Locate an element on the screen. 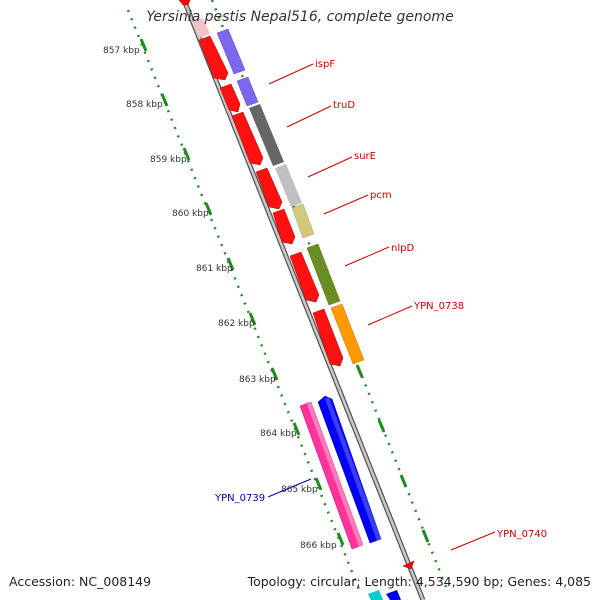 The image size is (600, 600). tick-label: 865 kbp is located at coordinates (299, 490).